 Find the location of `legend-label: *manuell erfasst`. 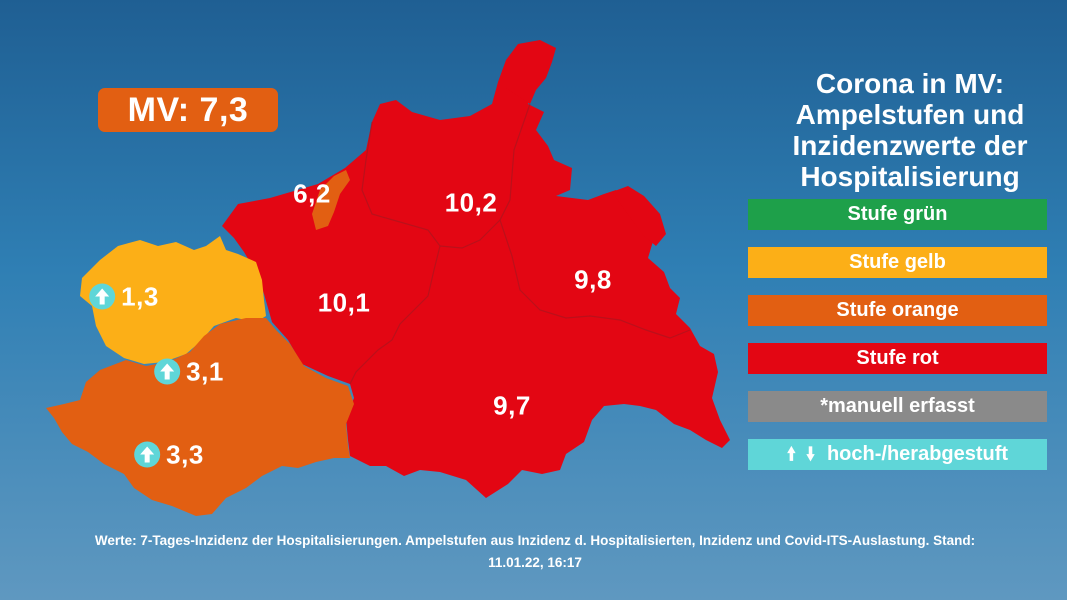

legend-label: *manuell erfasst is located at coordinates (897, 406).